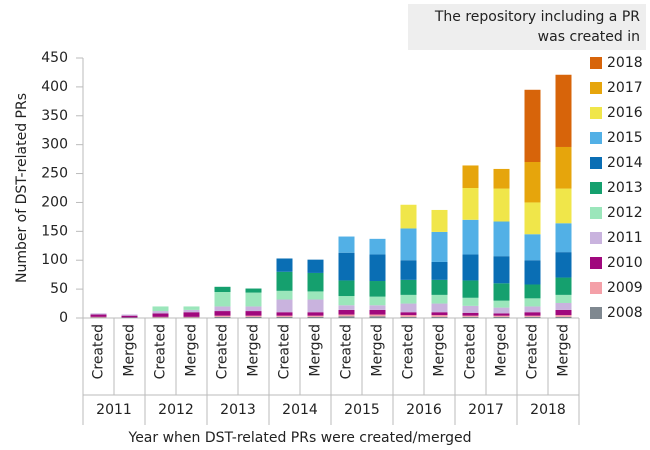  I want to click on legend-label: 2011, so click(625, 238).